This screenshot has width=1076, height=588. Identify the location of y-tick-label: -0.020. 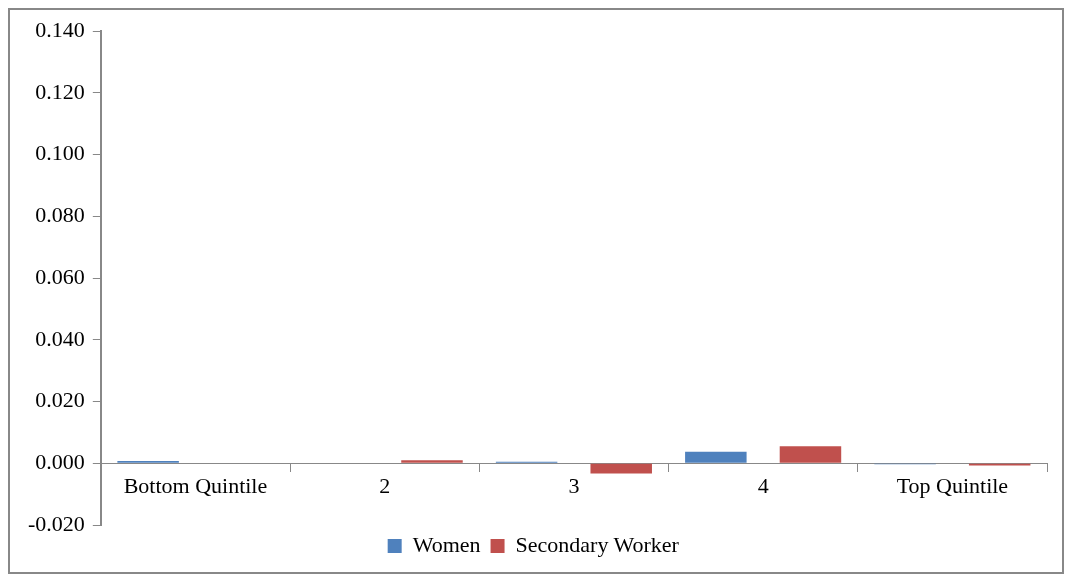
(56, 523).